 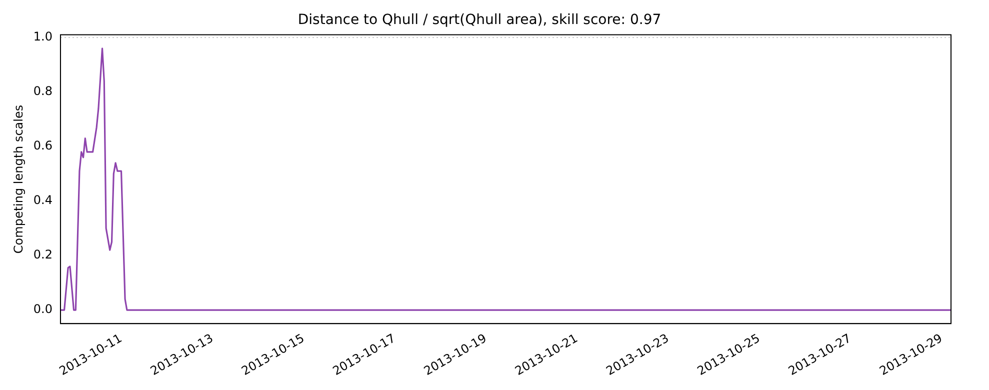 I want to click on y-tick-label: 0.6, so click(x=42, y=145).